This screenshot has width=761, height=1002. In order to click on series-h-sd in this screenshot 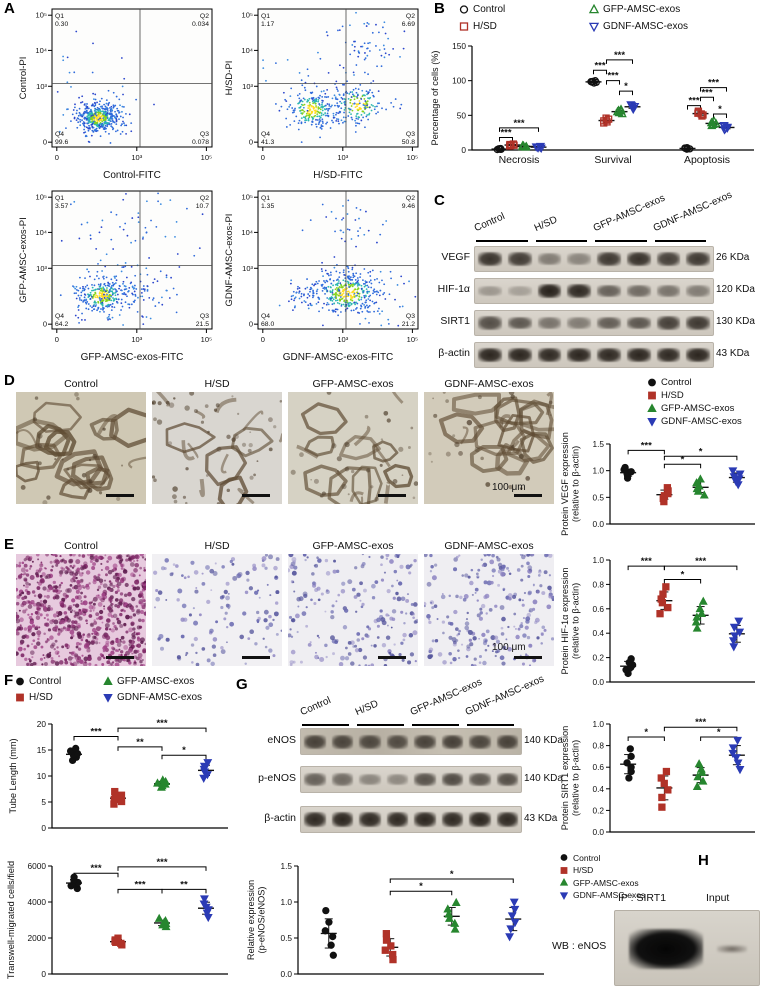, I will do `click(118, 797)`.